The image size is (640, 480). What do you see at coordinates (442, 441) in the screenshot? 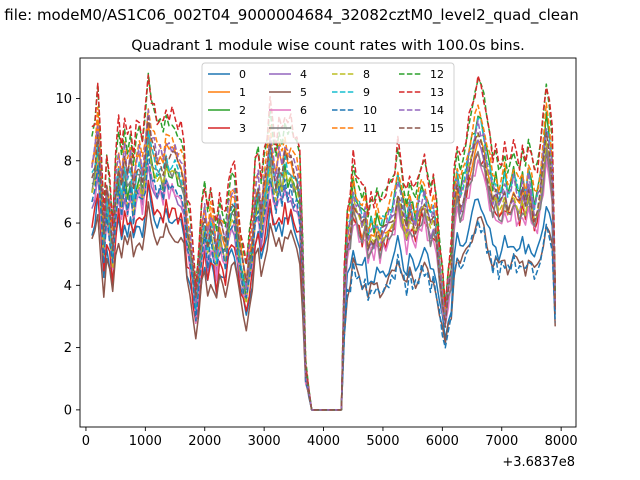
I see `x-tick-label: 6000` at bounding box center [442, 441].